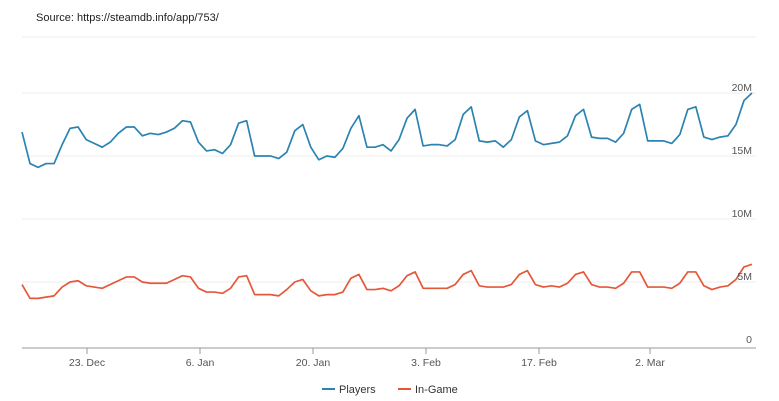  What do you see at coordinates (436, 390) in the screenshot?
I see `legend-label: In-Game` at bounding box center [436, 390].